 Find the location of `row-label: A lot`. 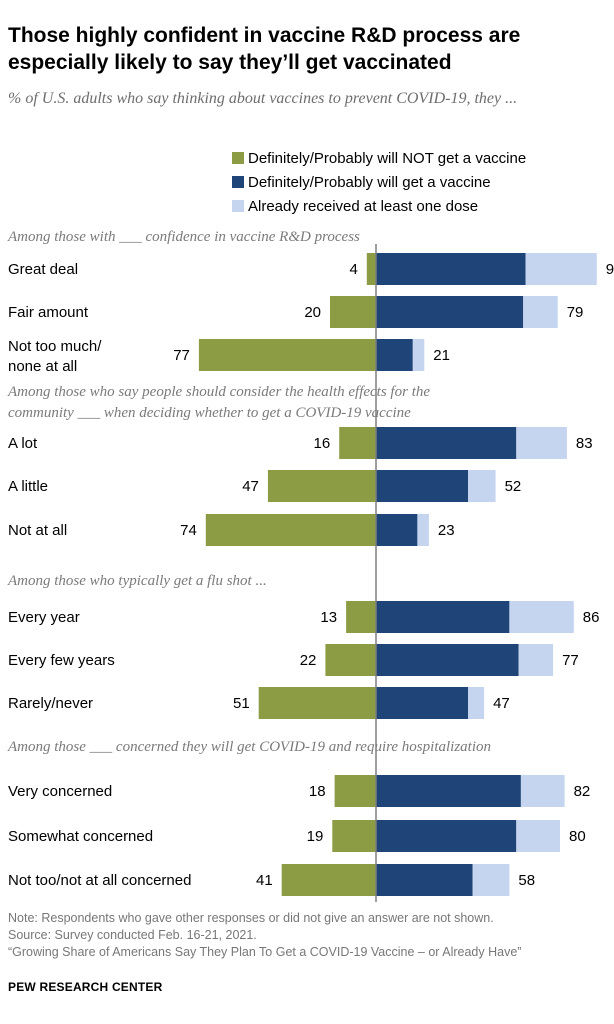

row-label: A lot is located at coordinates (23, 443).